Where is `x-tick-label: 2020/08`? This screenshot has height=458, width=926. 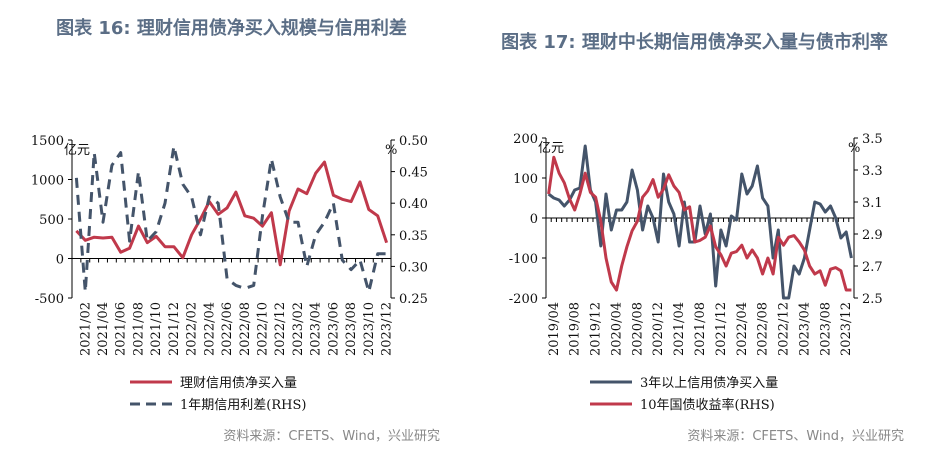 x-tick-label: 2020/08 is located at coordinates (637, 329).